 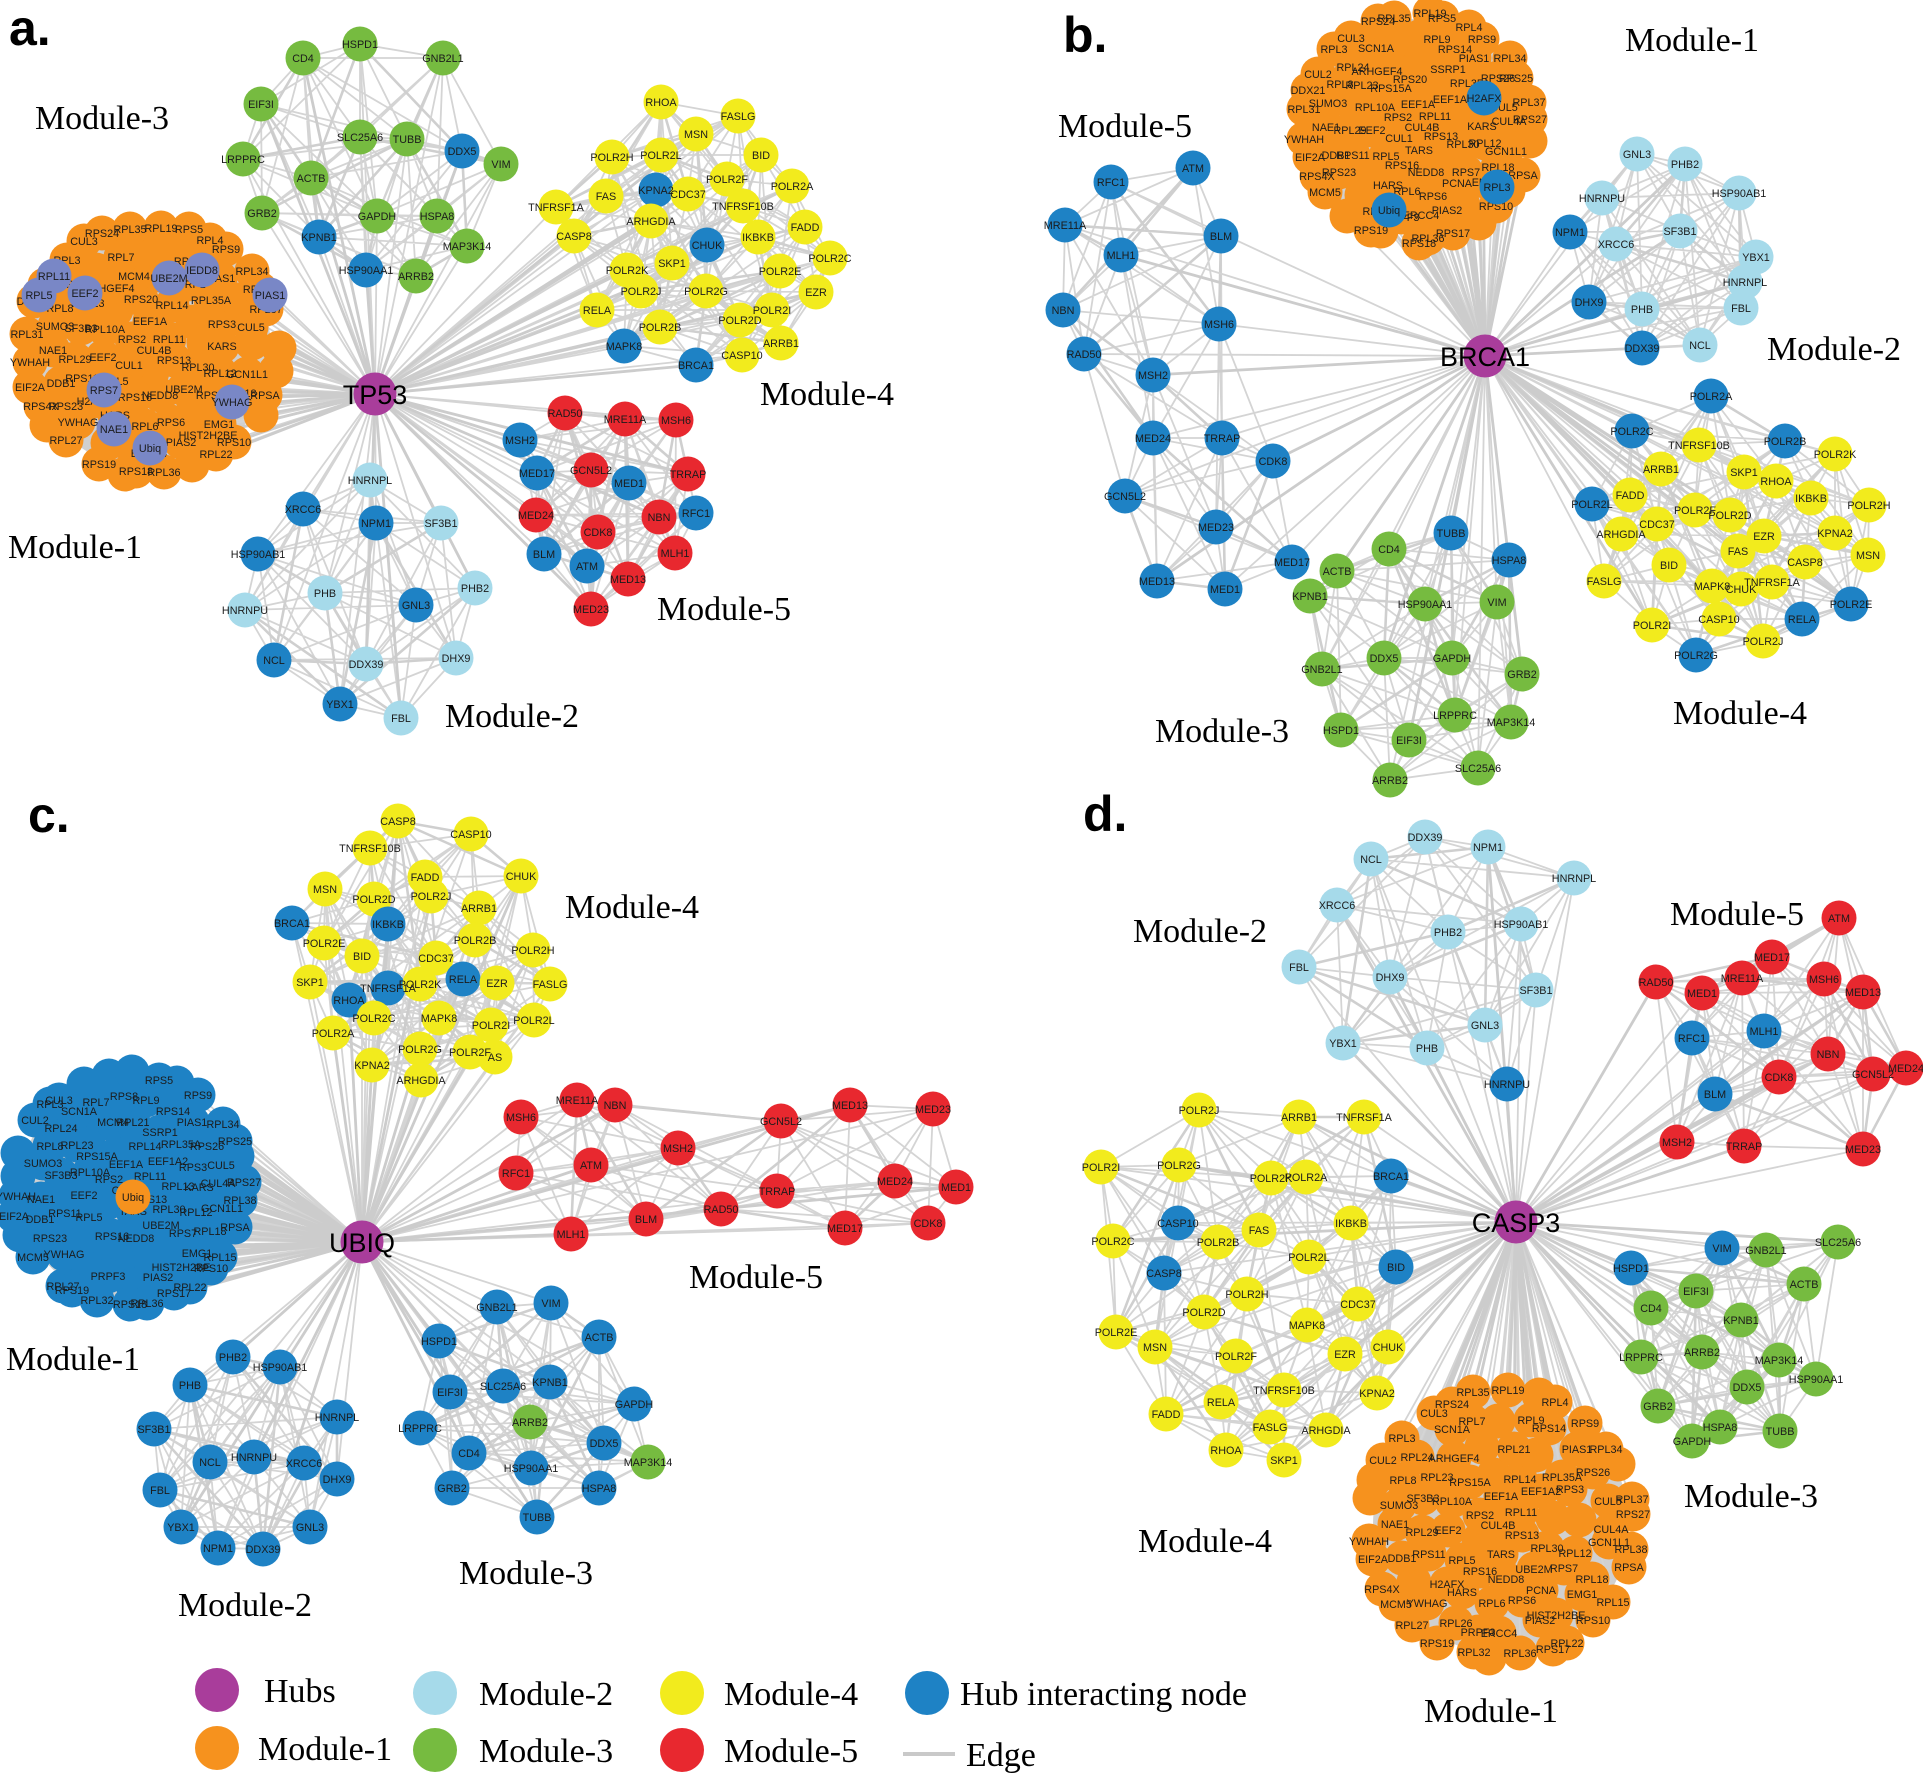 I want to click on svg-text: RPL24, so click(x=60, y=1129).